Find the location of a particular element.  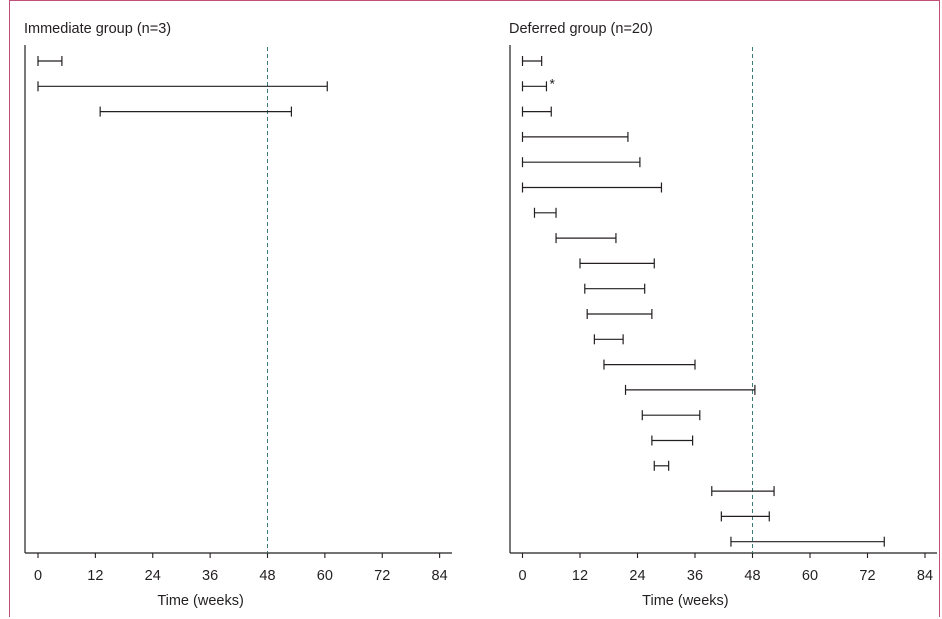

deferred-x-tick-label: 24 is located at coordinates (637, 576).